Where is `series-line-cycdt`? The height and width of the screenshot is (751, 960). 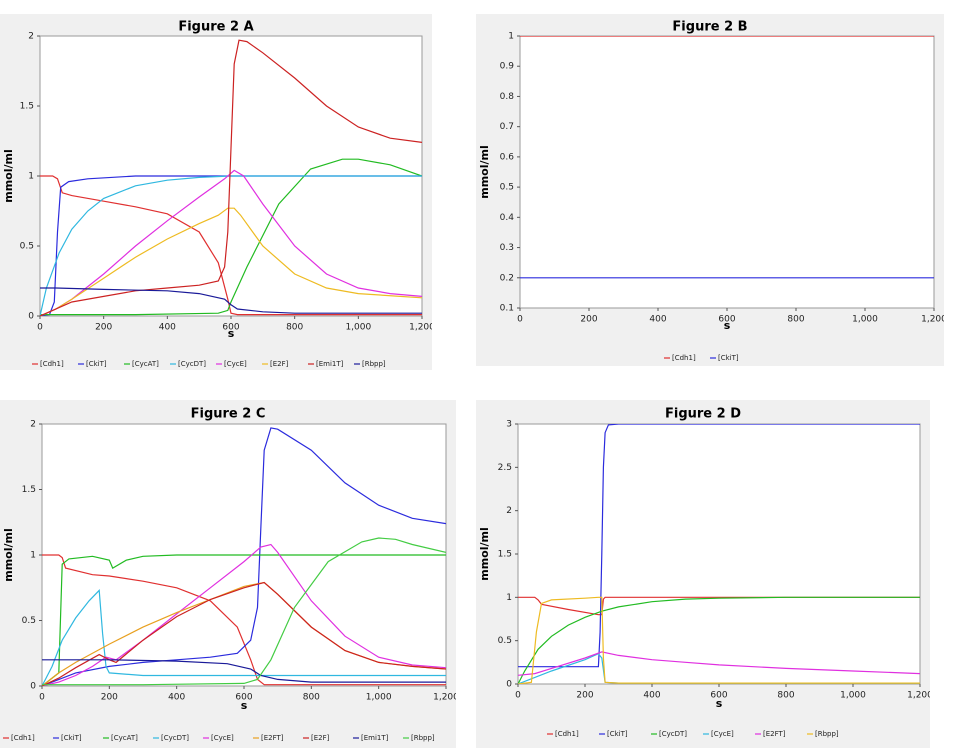 series-line-cycdt is located at coordinates (231, 245).